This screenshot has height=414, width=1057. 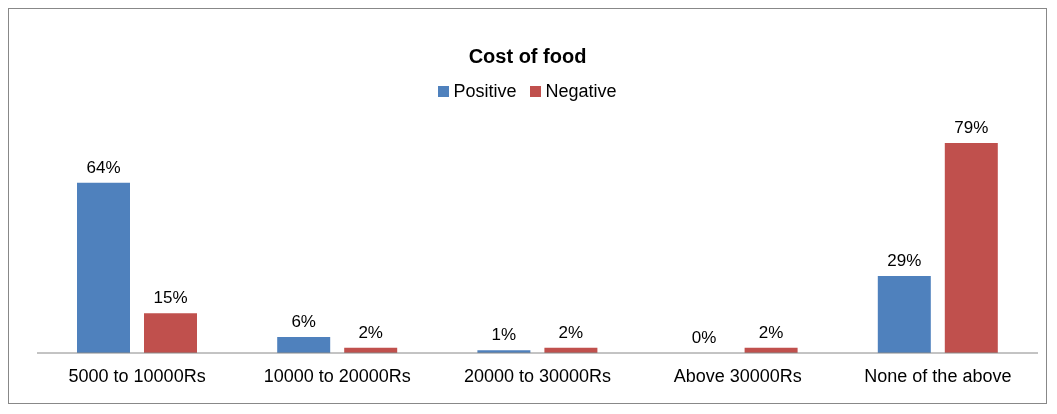 What do you see at coordinates (137, 375) in the screenshot?
I see `x-tick-label: 5000 to 10000Rs` at bounding box center [137, 375].